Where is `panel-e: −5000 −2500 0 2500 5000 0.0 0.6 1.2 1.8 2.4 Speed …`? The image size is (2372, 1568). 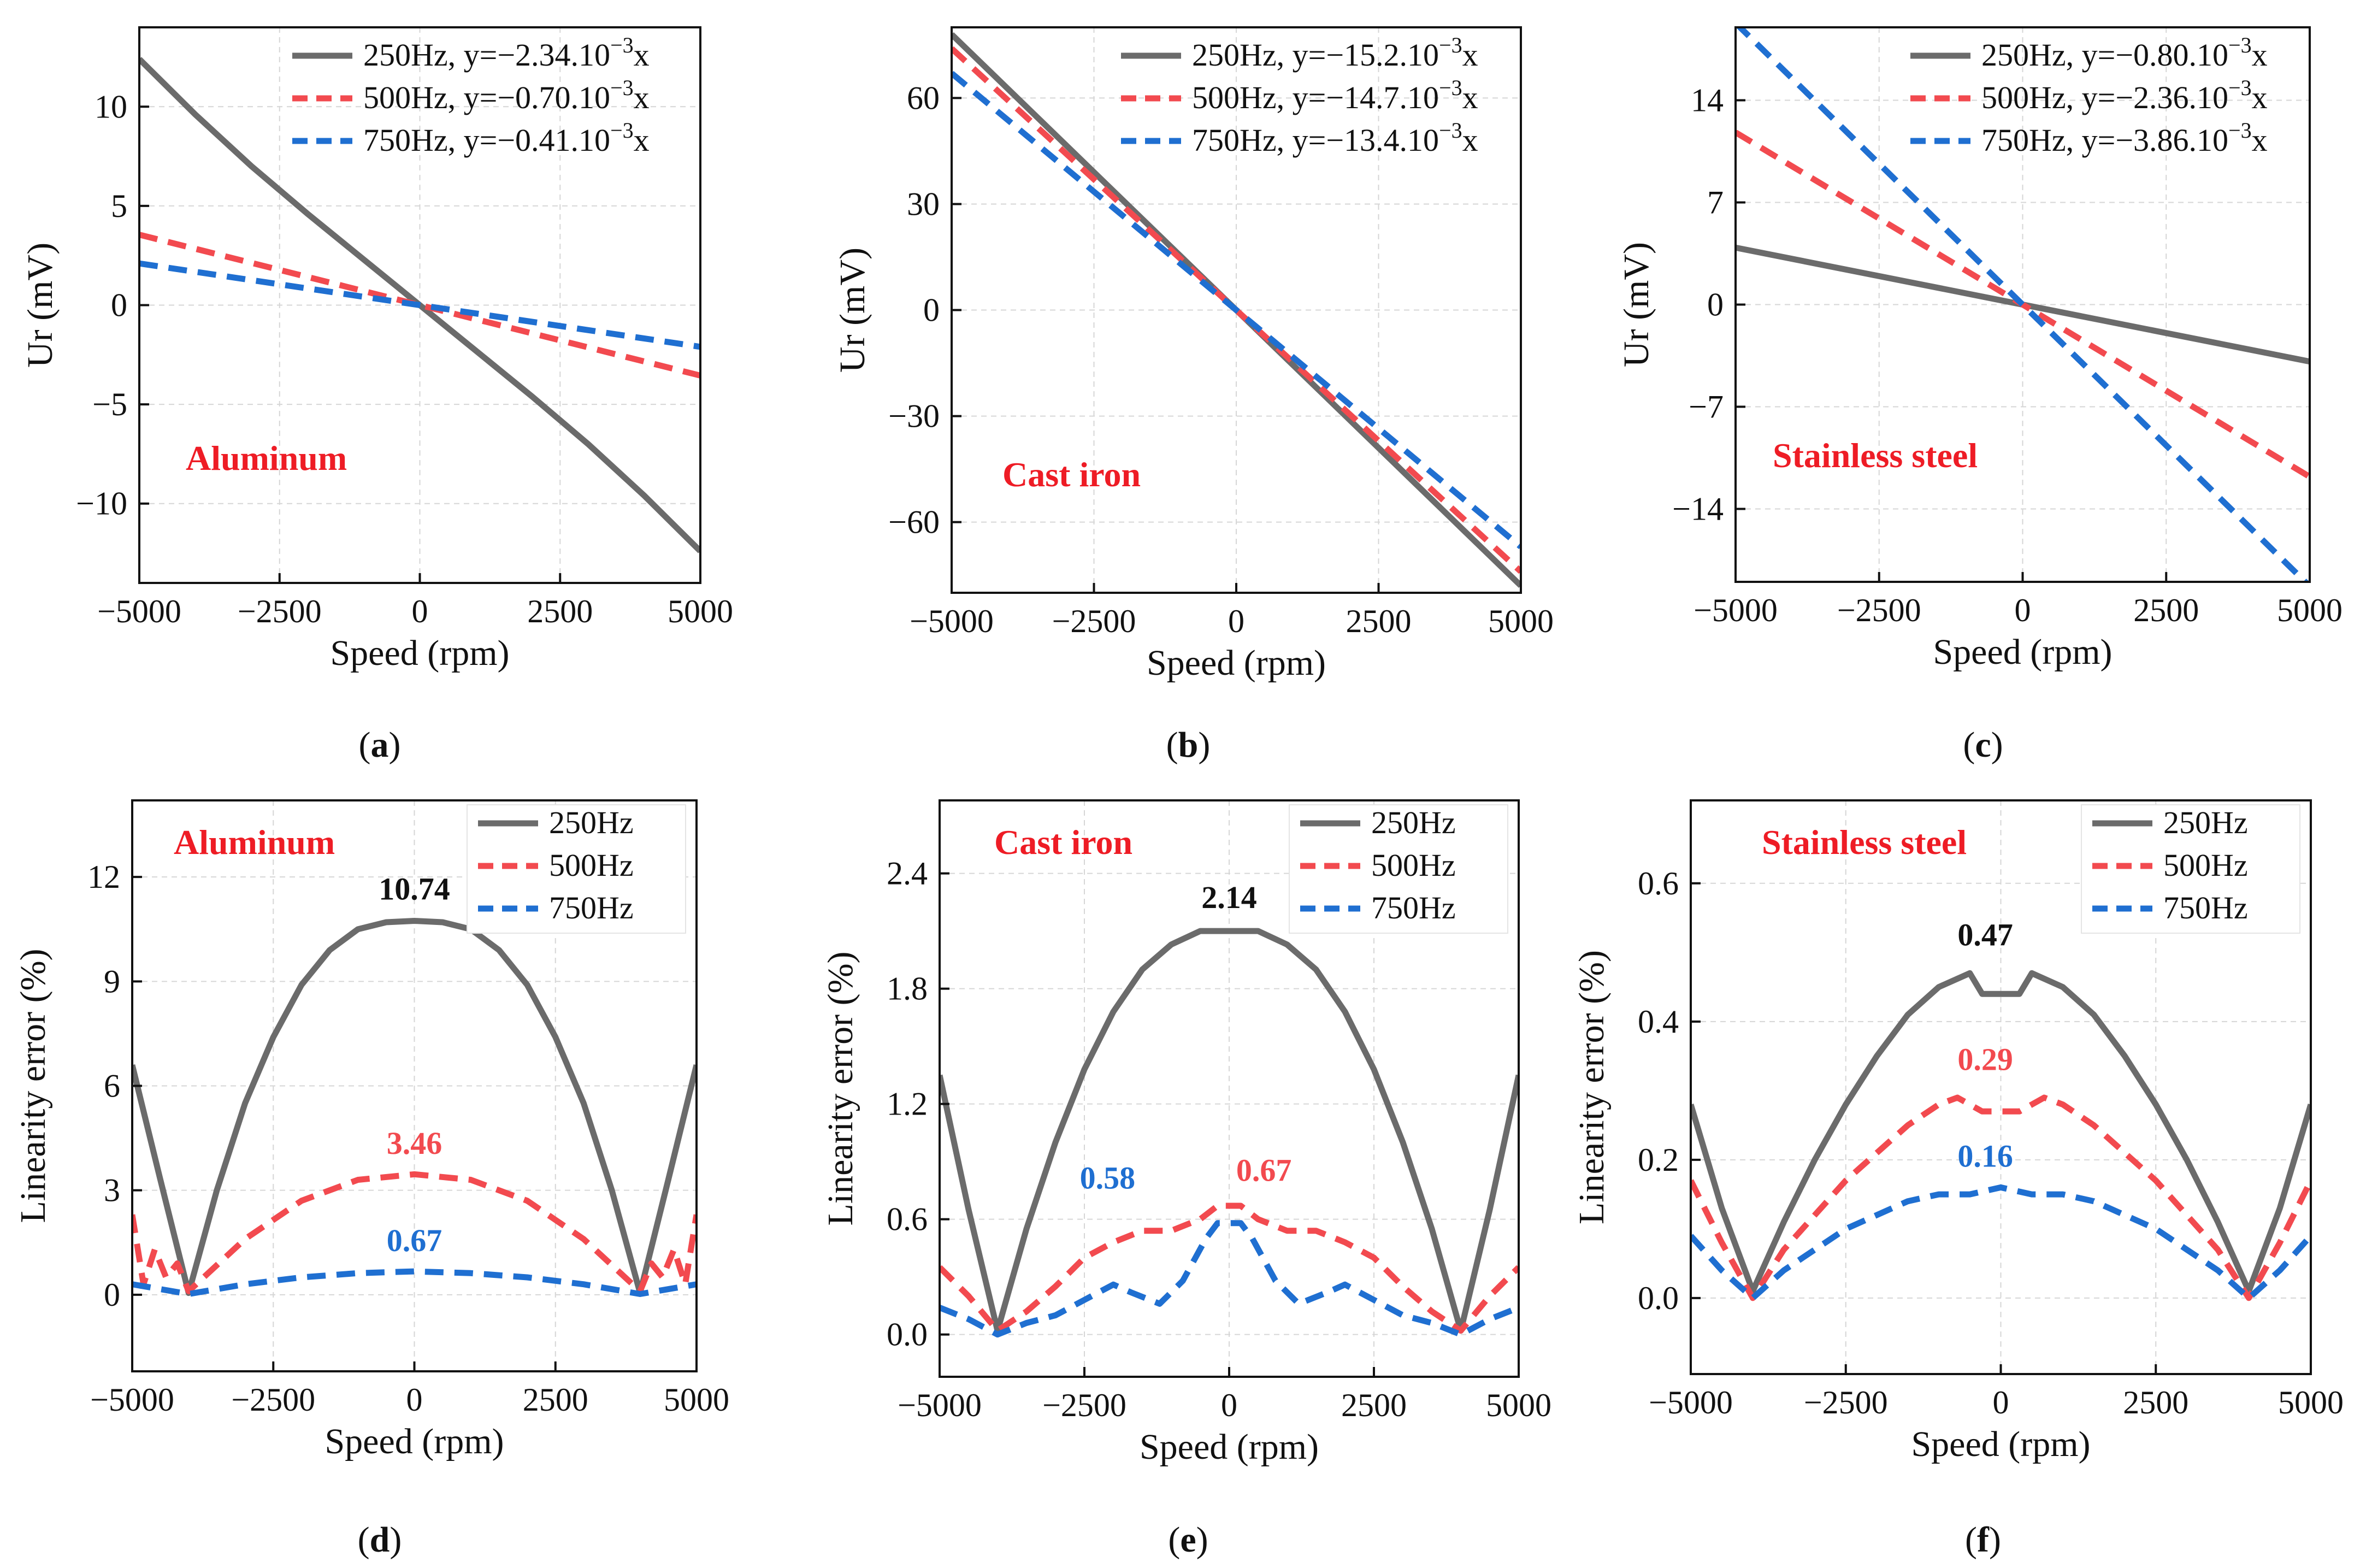
panel-e: −5000 −2500 0 2500 5000 0.0 0.6 1.2 1.8 2.4 Speed … is located at coordinates (1186, 1179).